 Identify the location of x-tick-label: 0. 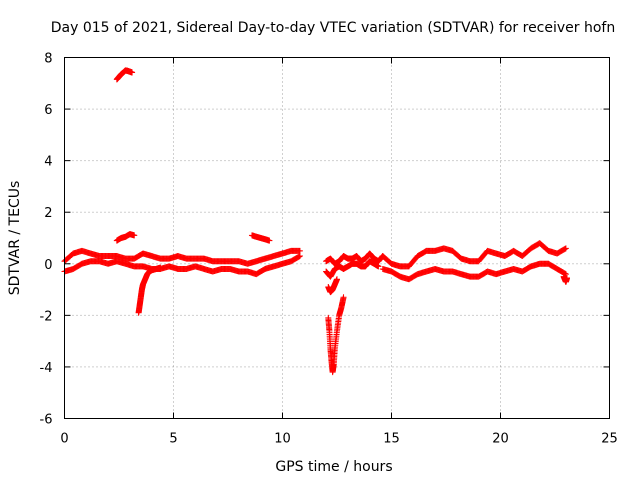
(64, 439).